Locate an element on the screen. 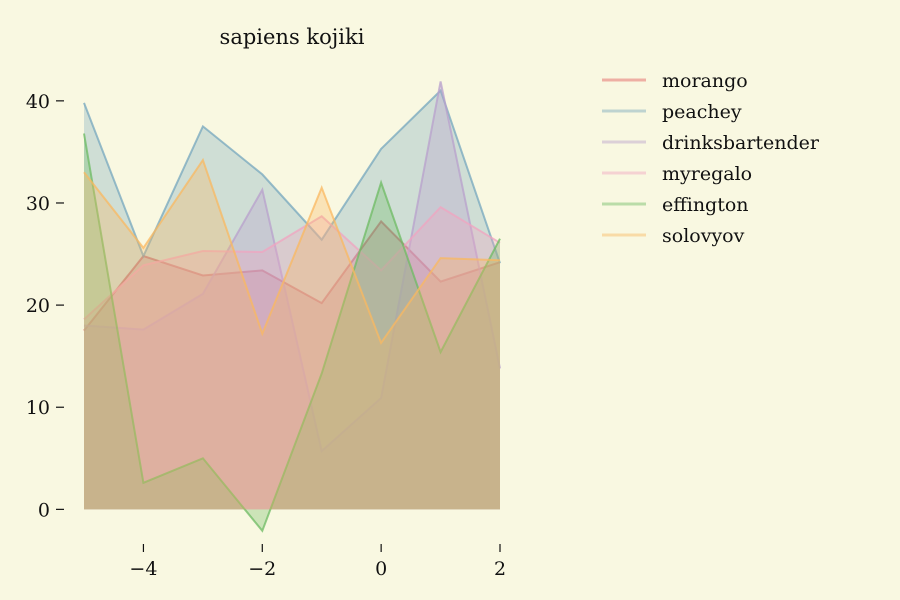 This screenshot has height=600, width=900. legend-label: solovyov is located at coordinates (703, 236).